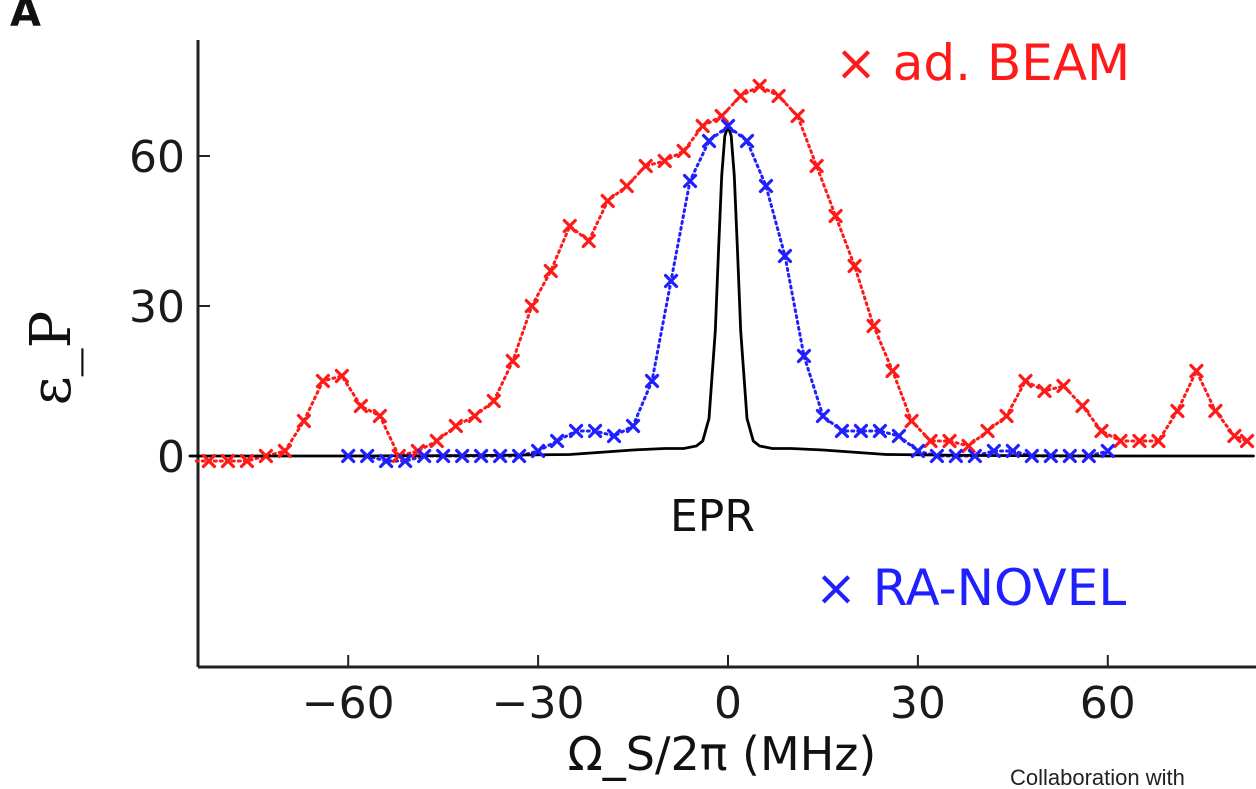 The height and width of the screenshot is (789, 1256). What do you see at coordinates (51, 358) in the screenshot?
I see `y-axis-label: ε_P` at bounding box center [51, 358].